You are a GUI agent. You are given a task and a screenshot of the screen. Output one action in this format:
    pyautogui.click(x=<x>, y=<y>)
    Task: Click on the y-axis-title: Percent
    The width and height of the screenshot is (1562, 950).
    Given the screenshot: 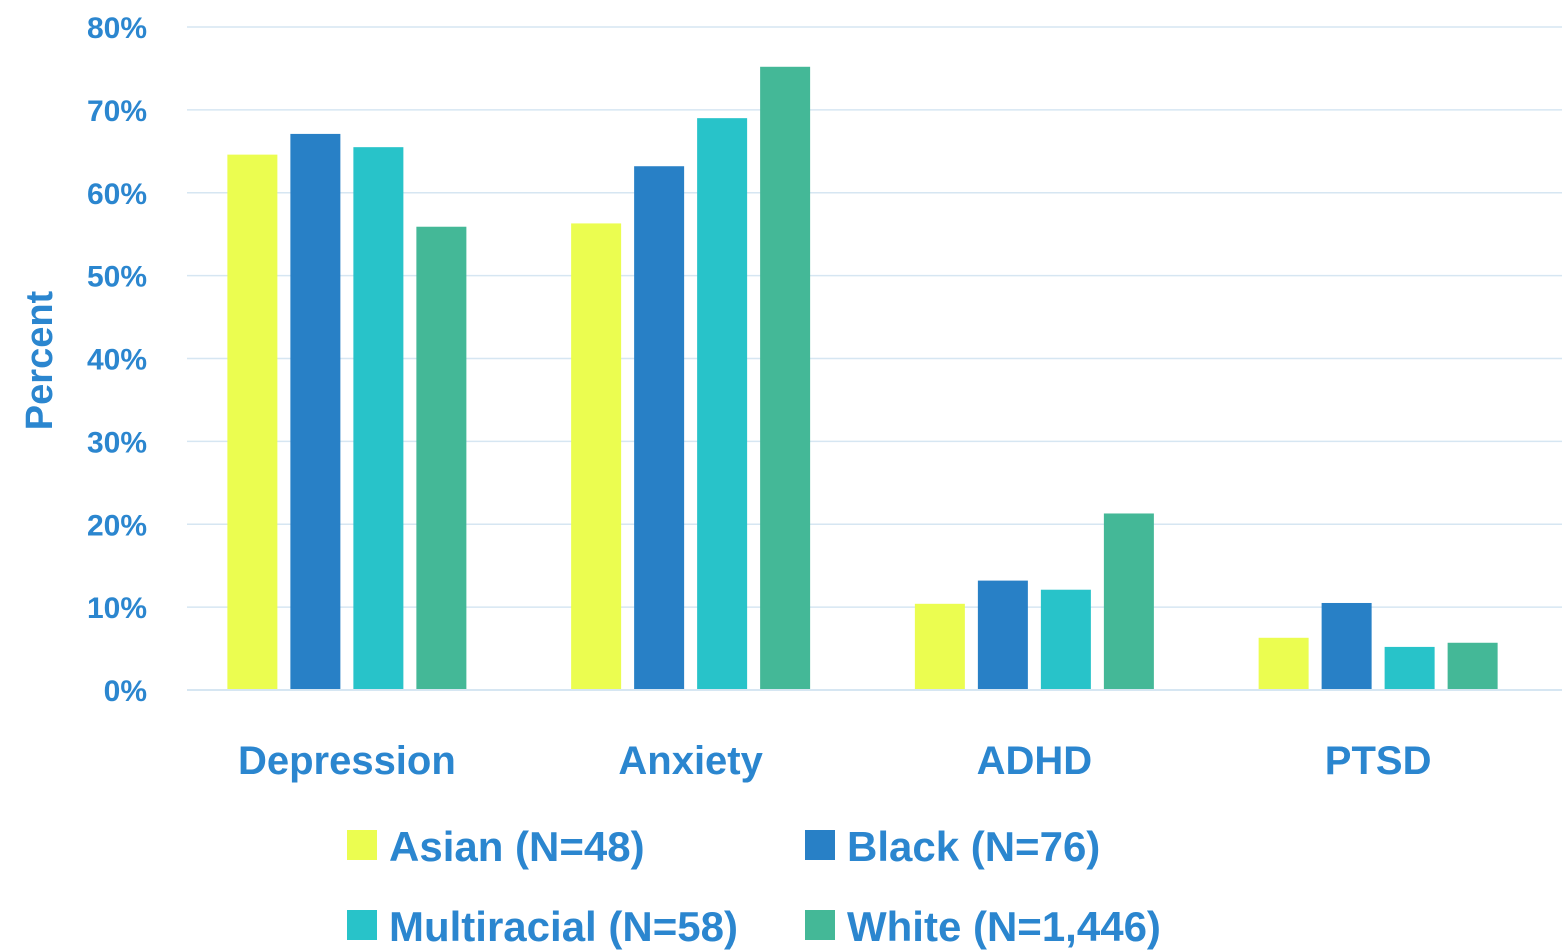 What is the action you would take?
    pyautogui.click(x=40, y=360)
    